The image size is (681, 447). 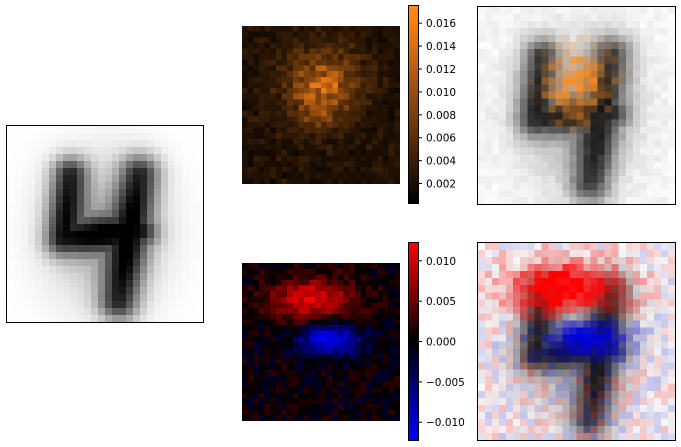 I want to click on orange-attribution-heatmap, so click(x=321, y=105).